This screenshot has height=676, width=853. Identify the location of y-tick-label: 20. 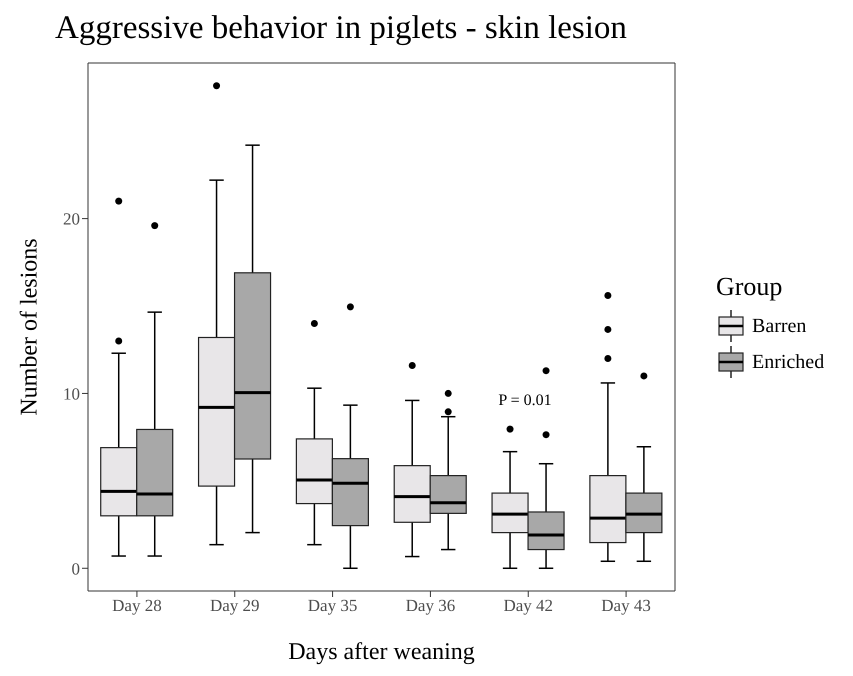
(71, 219).